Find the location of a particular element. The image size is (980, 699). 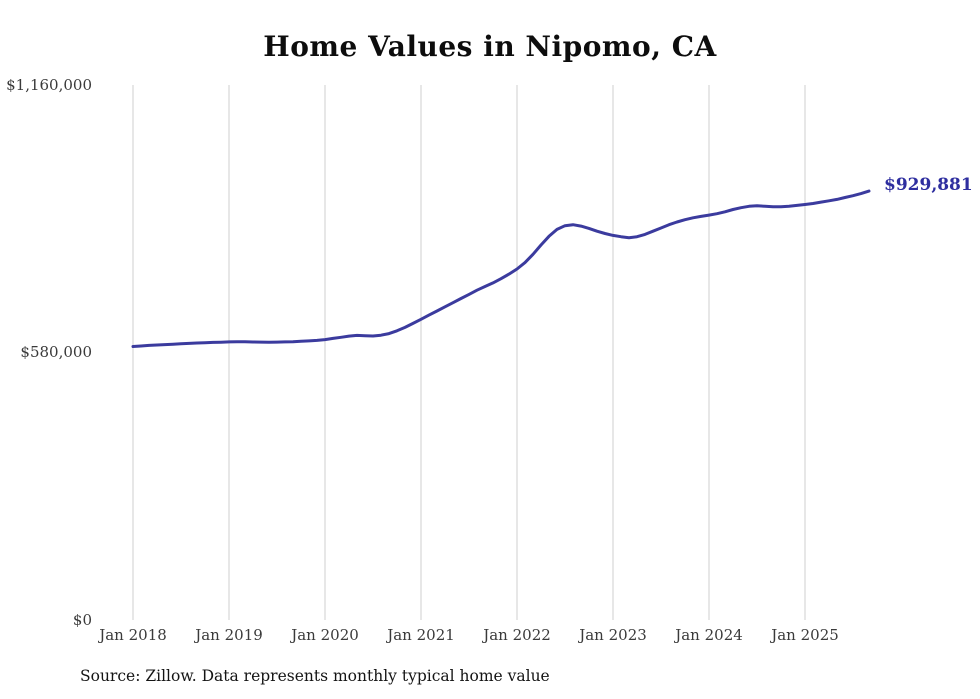

latest-value-label: $929,881 is located at coordinates (928, 185).